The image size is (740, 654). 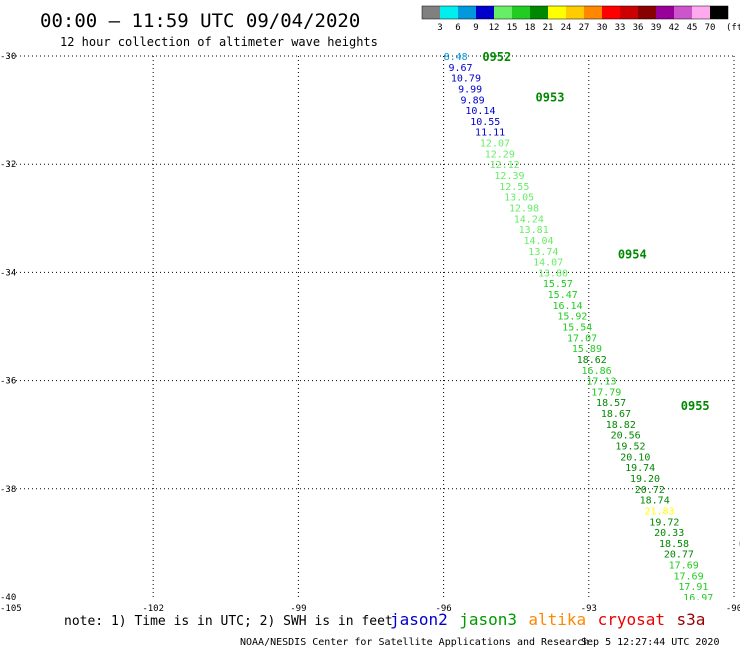 What do you see at coordinates (530, 28) in the screenshot?
I see `legend-bin-label: 18` at bounding box center [530, 28].